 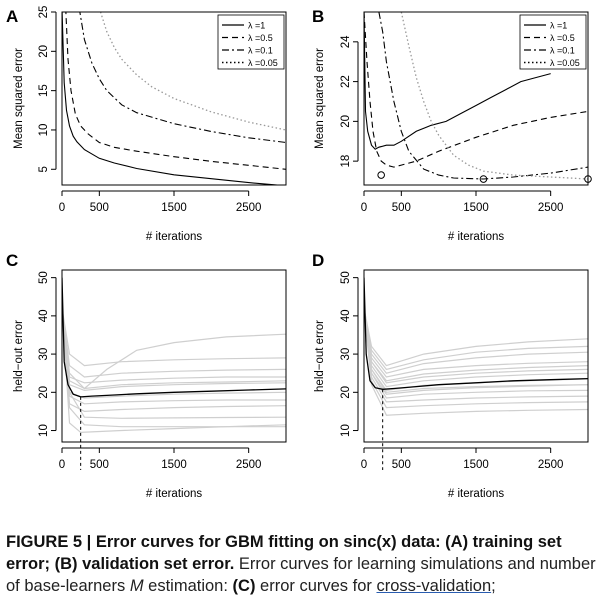 What do you see at coordinates (260, 38) in the screenshot?
I see `legend-entry: λ =0.5` at bounding box center [260, 38].